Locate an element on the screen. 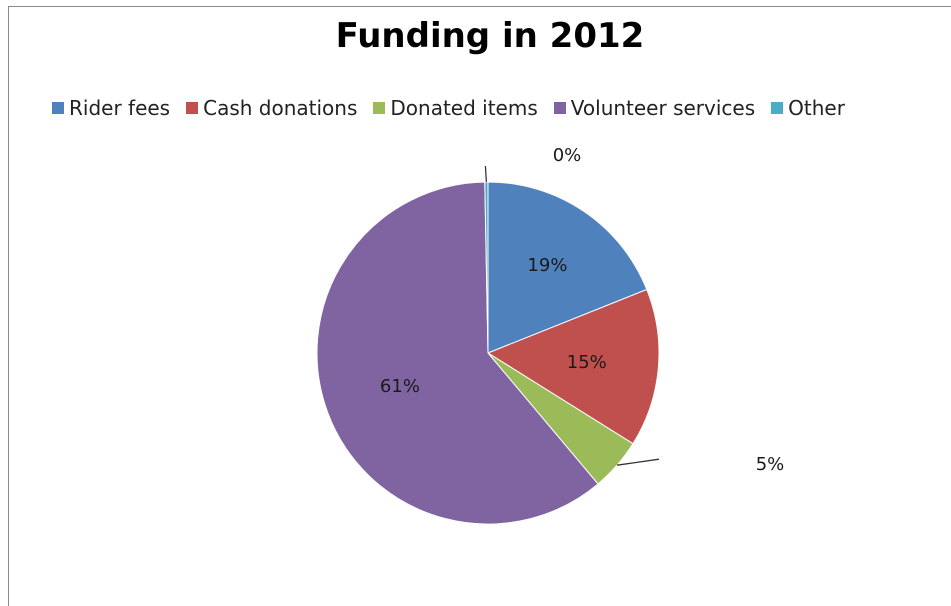 The height and width of the screenshot is (606, 951). pie-slice-cash-donations is located at coordinates (573, 366).